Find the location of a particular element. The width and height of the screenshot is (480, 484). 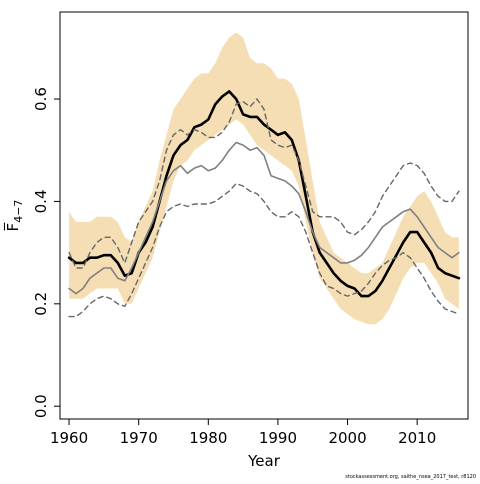

y-tick-label: 0.6 is located at coordinates (41, 99).